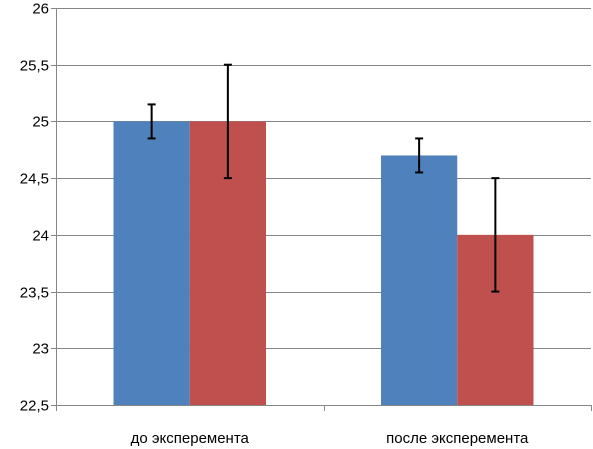 This screenshot has width=593, height=449. Describe the element at coordinates (40, 122) in the screenshot. I see `y-tick-label: 25` at that location.